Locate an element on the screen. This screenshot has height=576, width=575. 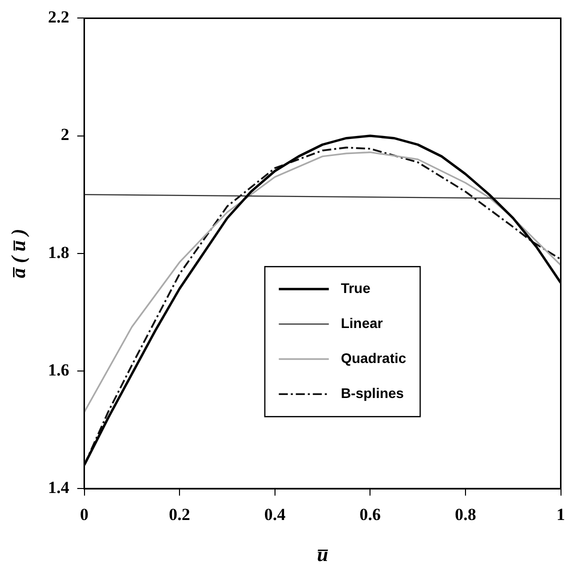
y-tick-label: 2 is located at coordinates (65, 134).